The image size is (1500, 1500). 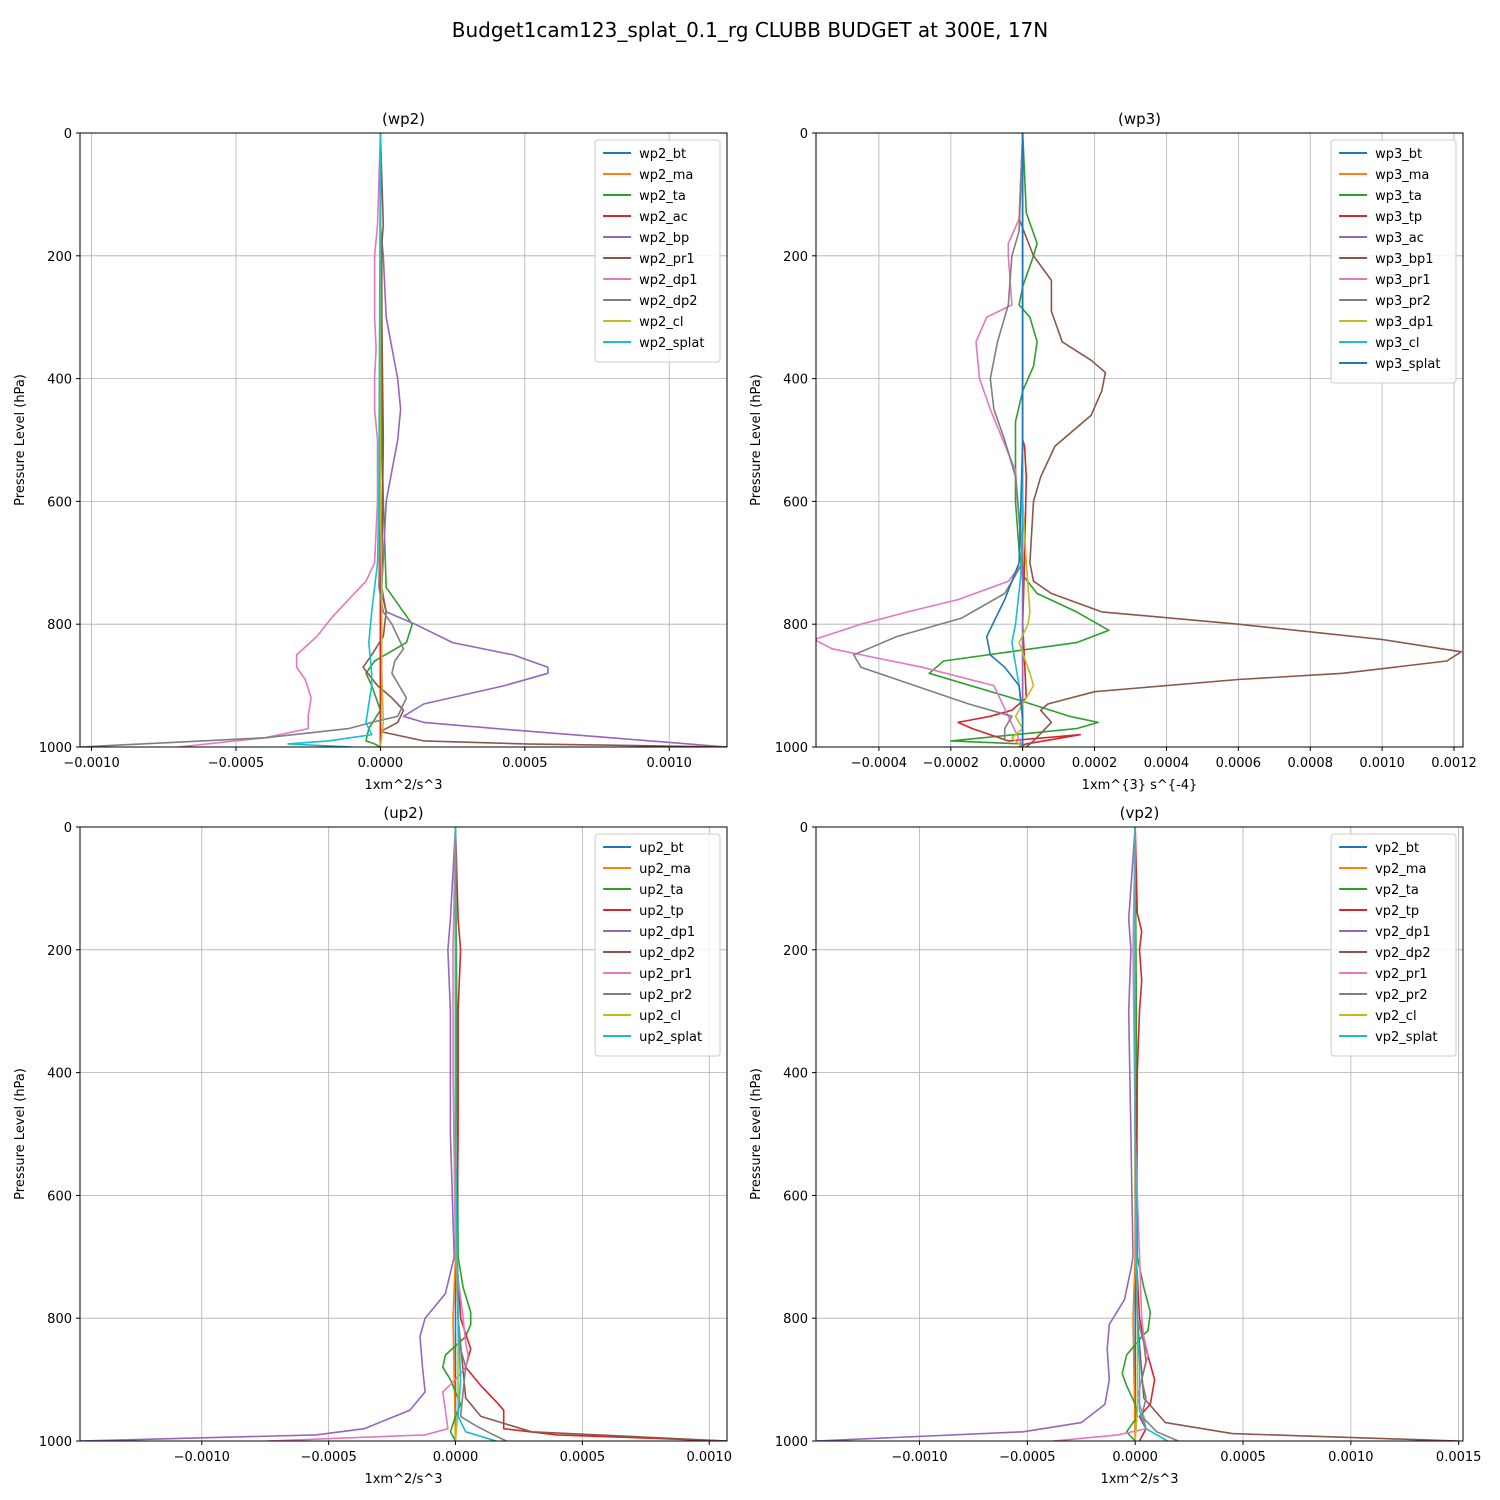 I want to click on legend-label: up2_pr2, so click(x=665, y=995).